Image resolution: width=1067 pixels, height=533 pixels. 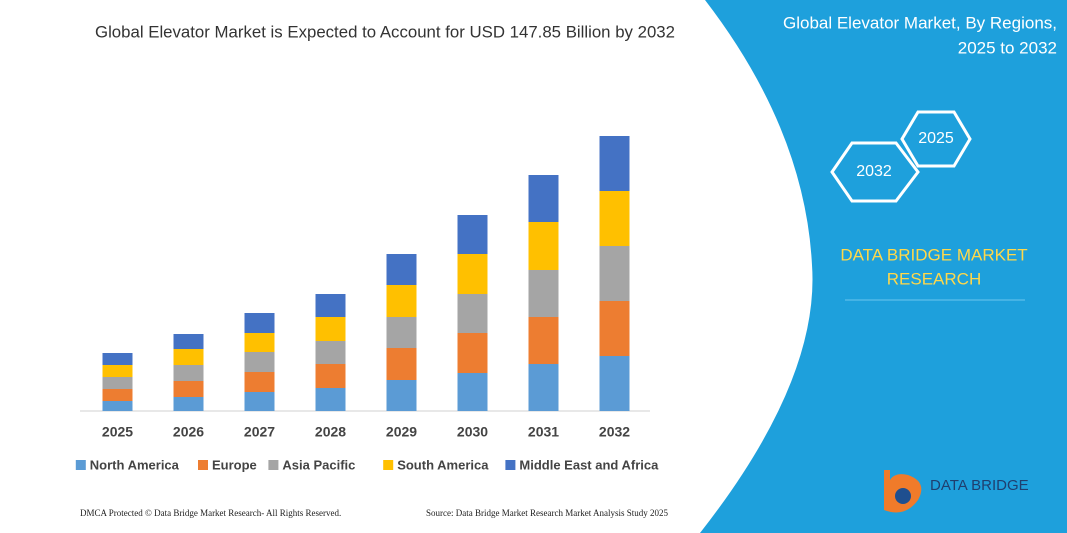 What do you see at coordinates (443, 464) in the screenshot?
I see `legend-label: South America` at bounding box center [443, 464].